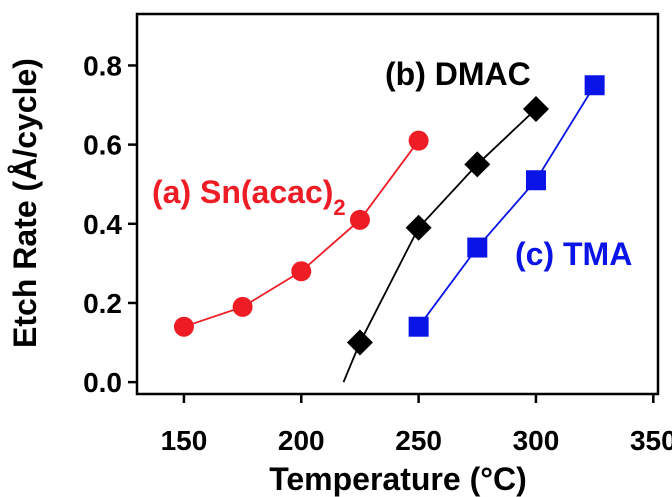 The height and width of the screenshot is (497, 672). What do you see at coordinates (242, 192) in the screenshot?
I see `series-label-a-main: (a) Sn(acac)` at bounding box center [242, 192].